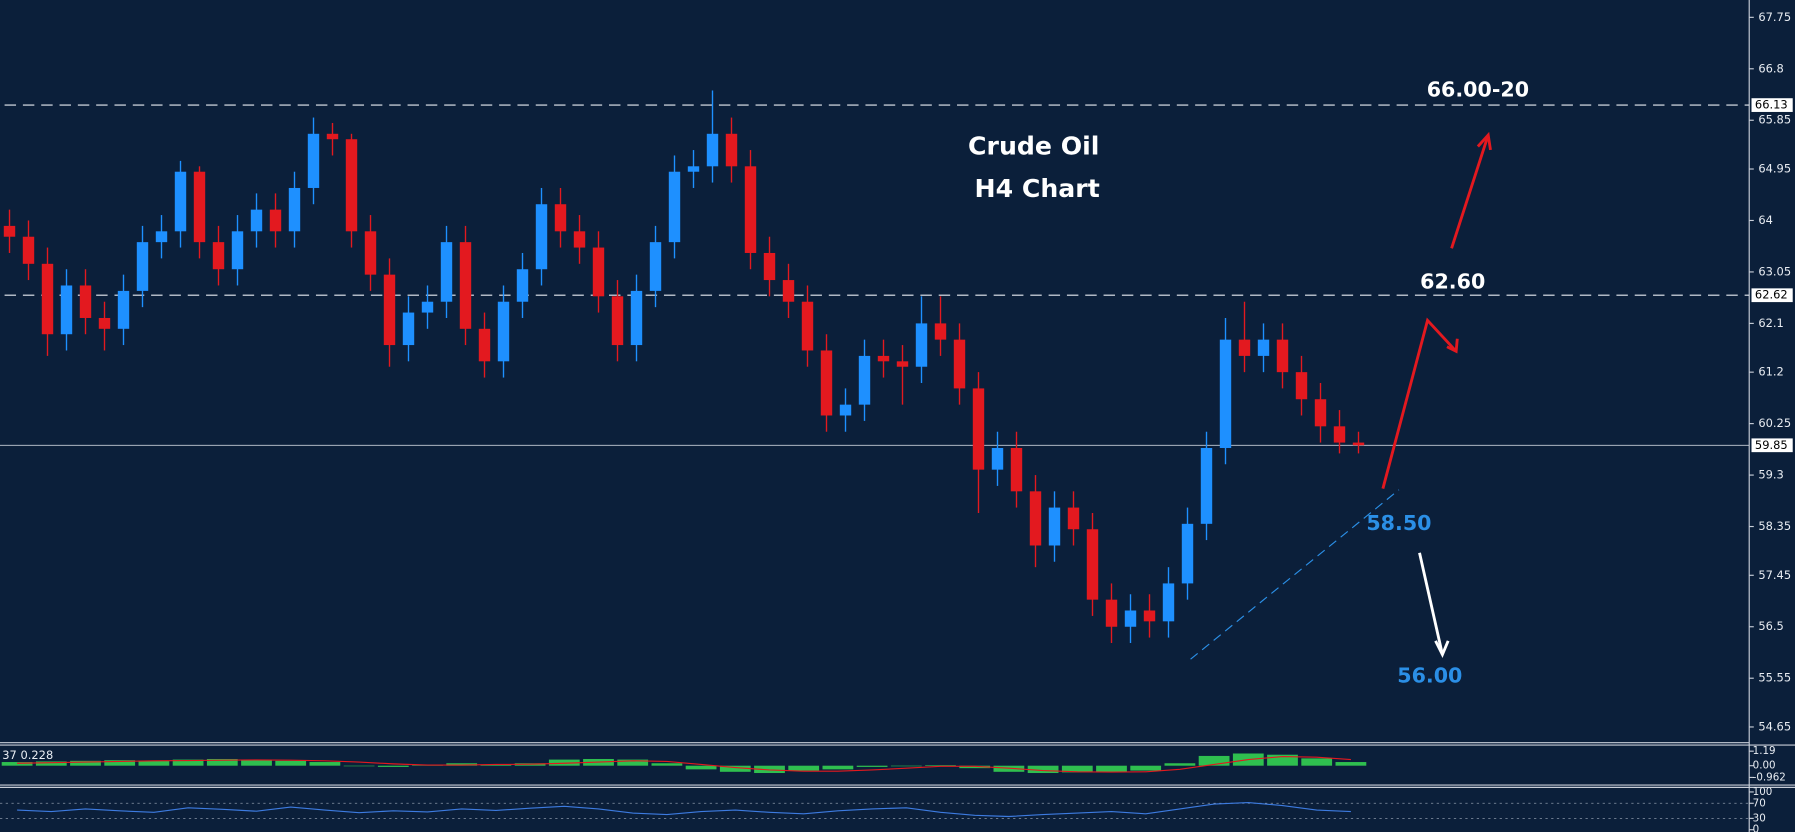 The image size is (1795, 832). Describe the element at coordinates (1764, 766) in the screenshot. I see `y-tick-label: 0.00` at that location.